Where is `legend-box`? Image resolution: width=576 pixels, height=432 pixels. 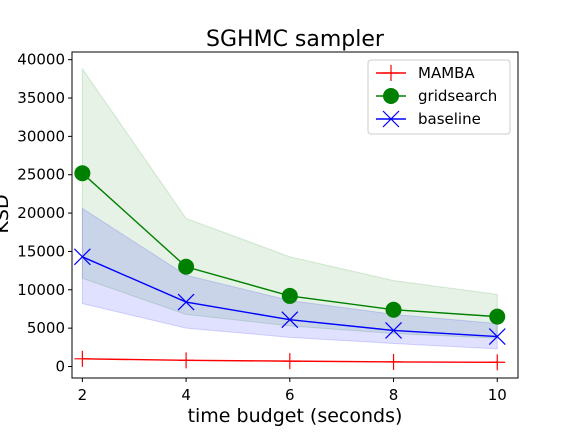
legend-box is located at coordinates (439, 97).